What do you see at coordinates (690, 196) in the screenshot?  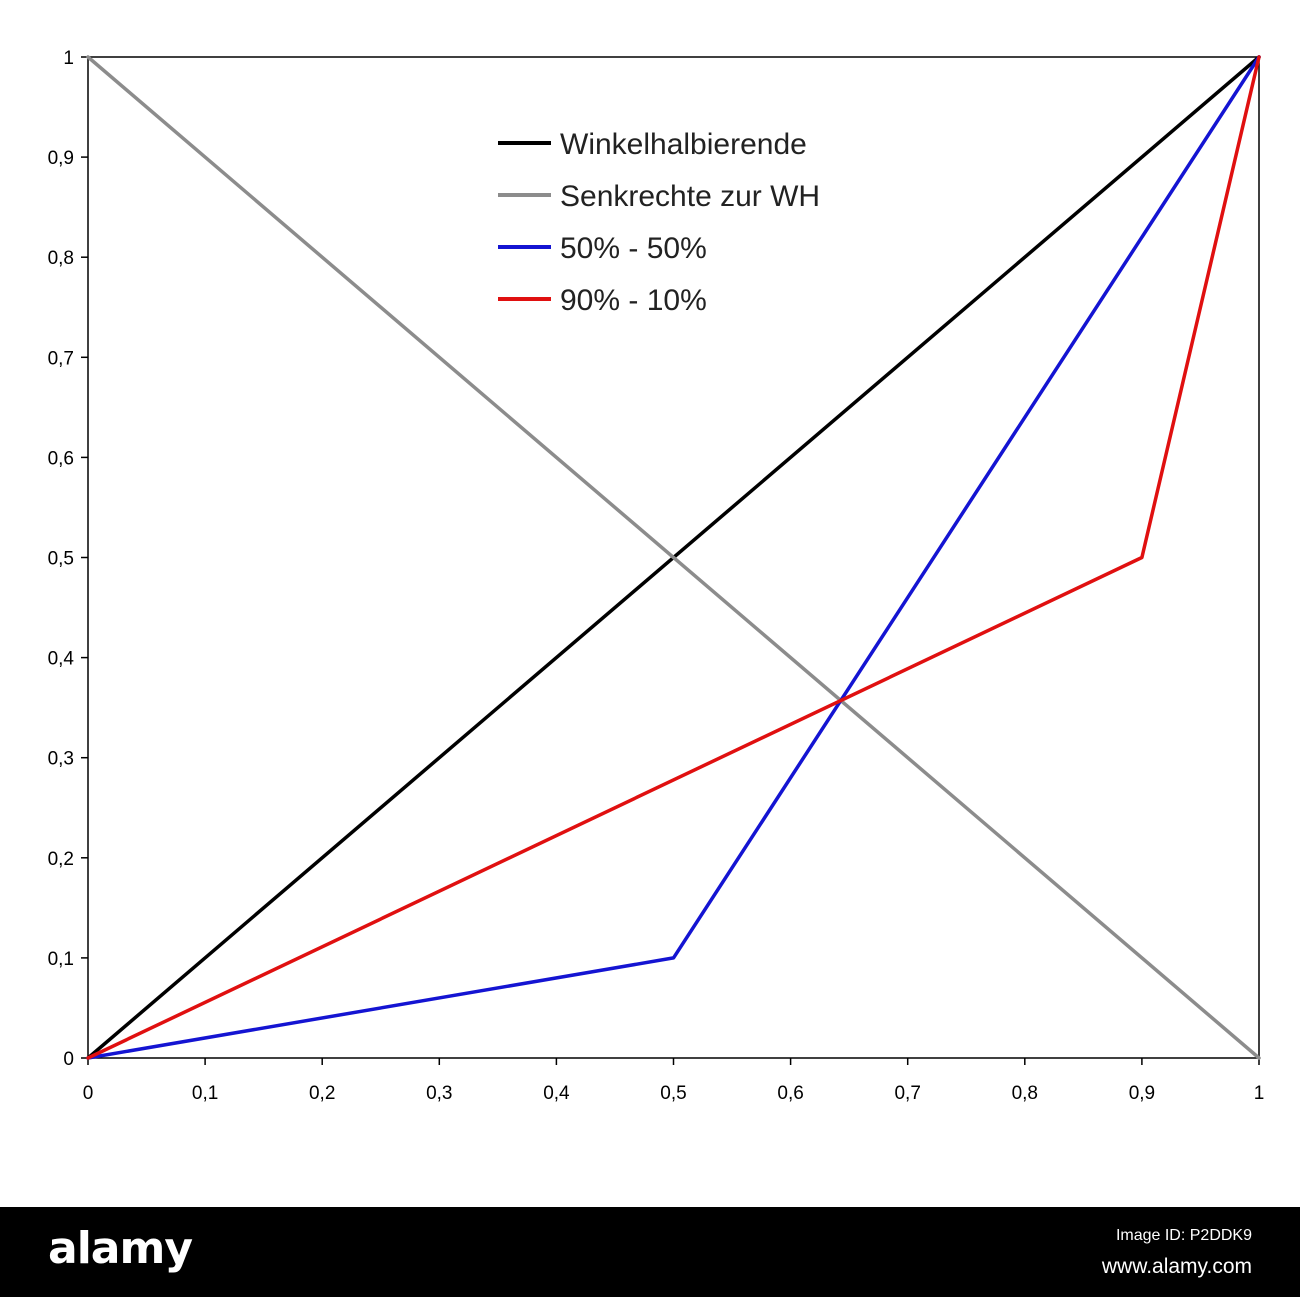 I see `legend-label: Senkrechte zur WH` at bounding box center [690, 196].